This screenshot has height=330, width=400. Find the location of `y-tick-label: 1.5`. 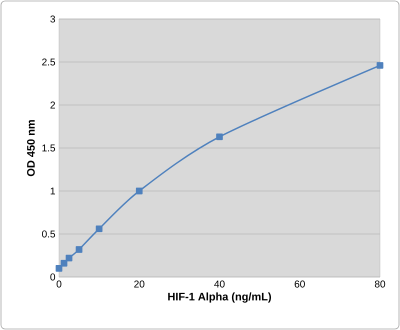

y-tick-label: 1.5 is located at coordinates (49, 148).